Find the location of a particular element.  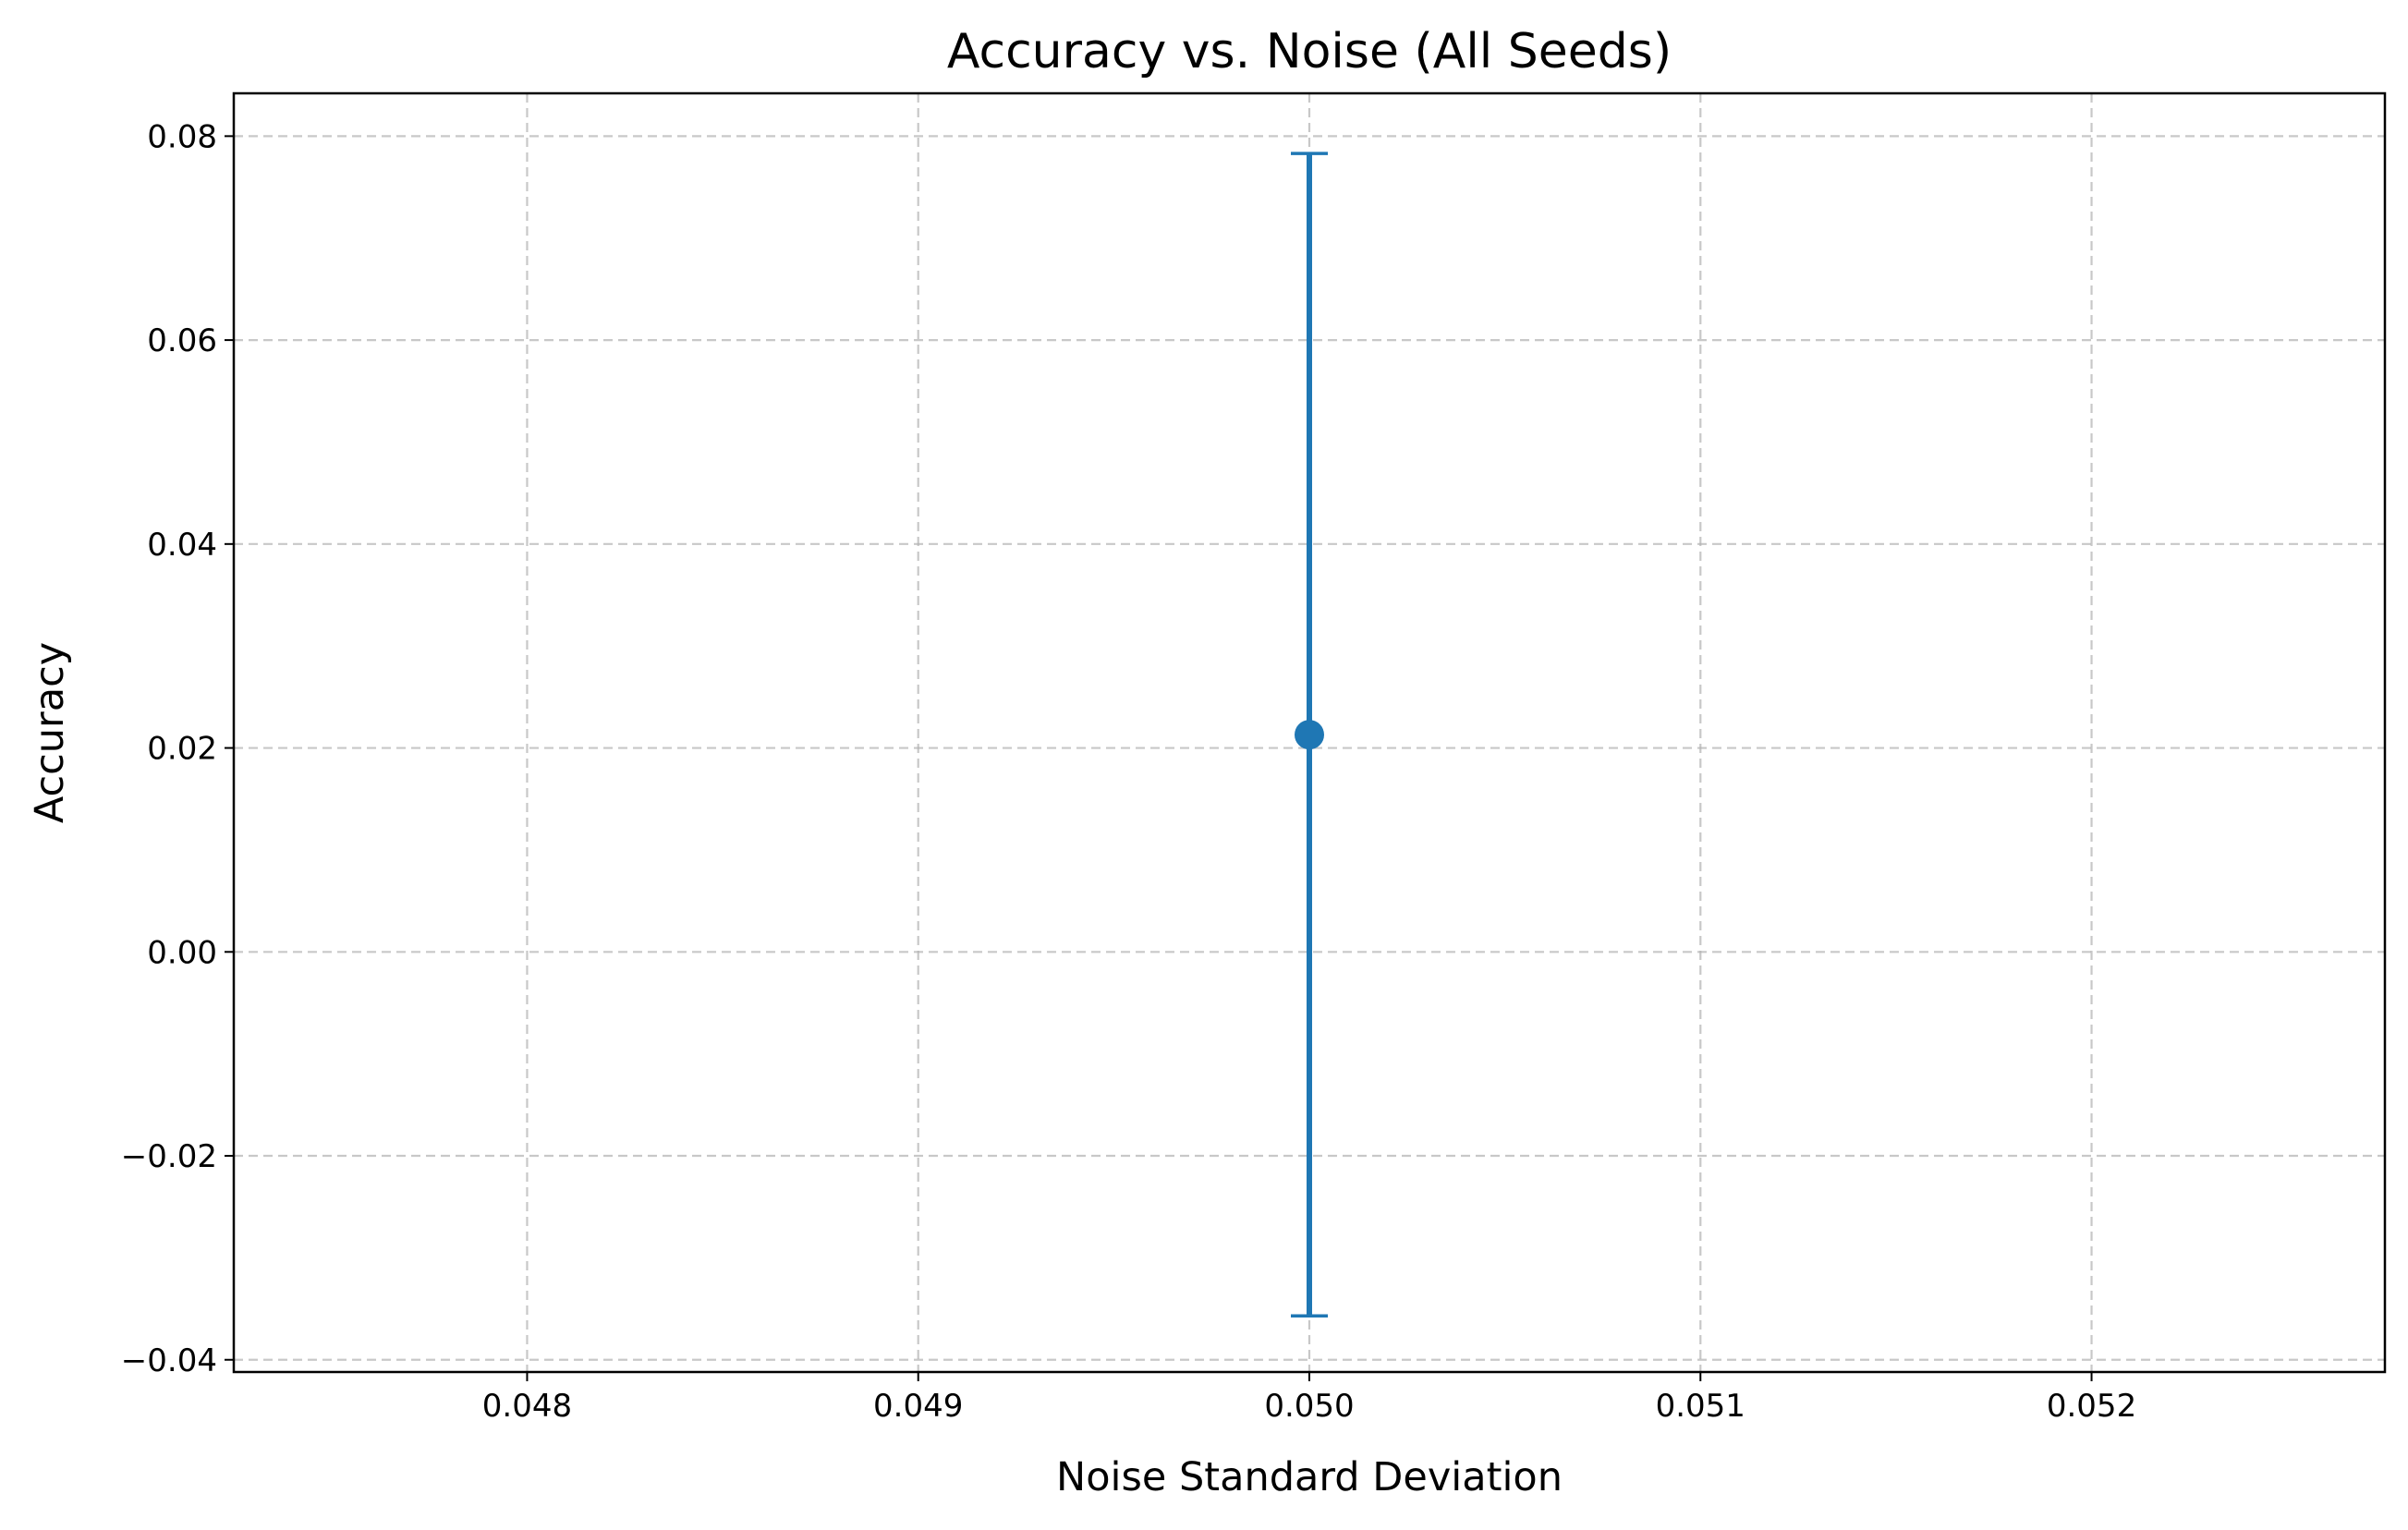

y-tick-label: 0.04 is located at coordinates (182, 545).